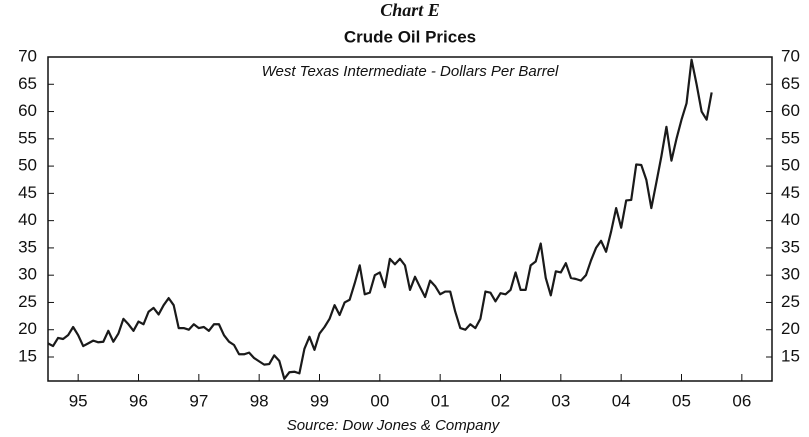 This screenshot has height=437, width=809. I want to click on y-tick-label: 15, so click(27, 355).